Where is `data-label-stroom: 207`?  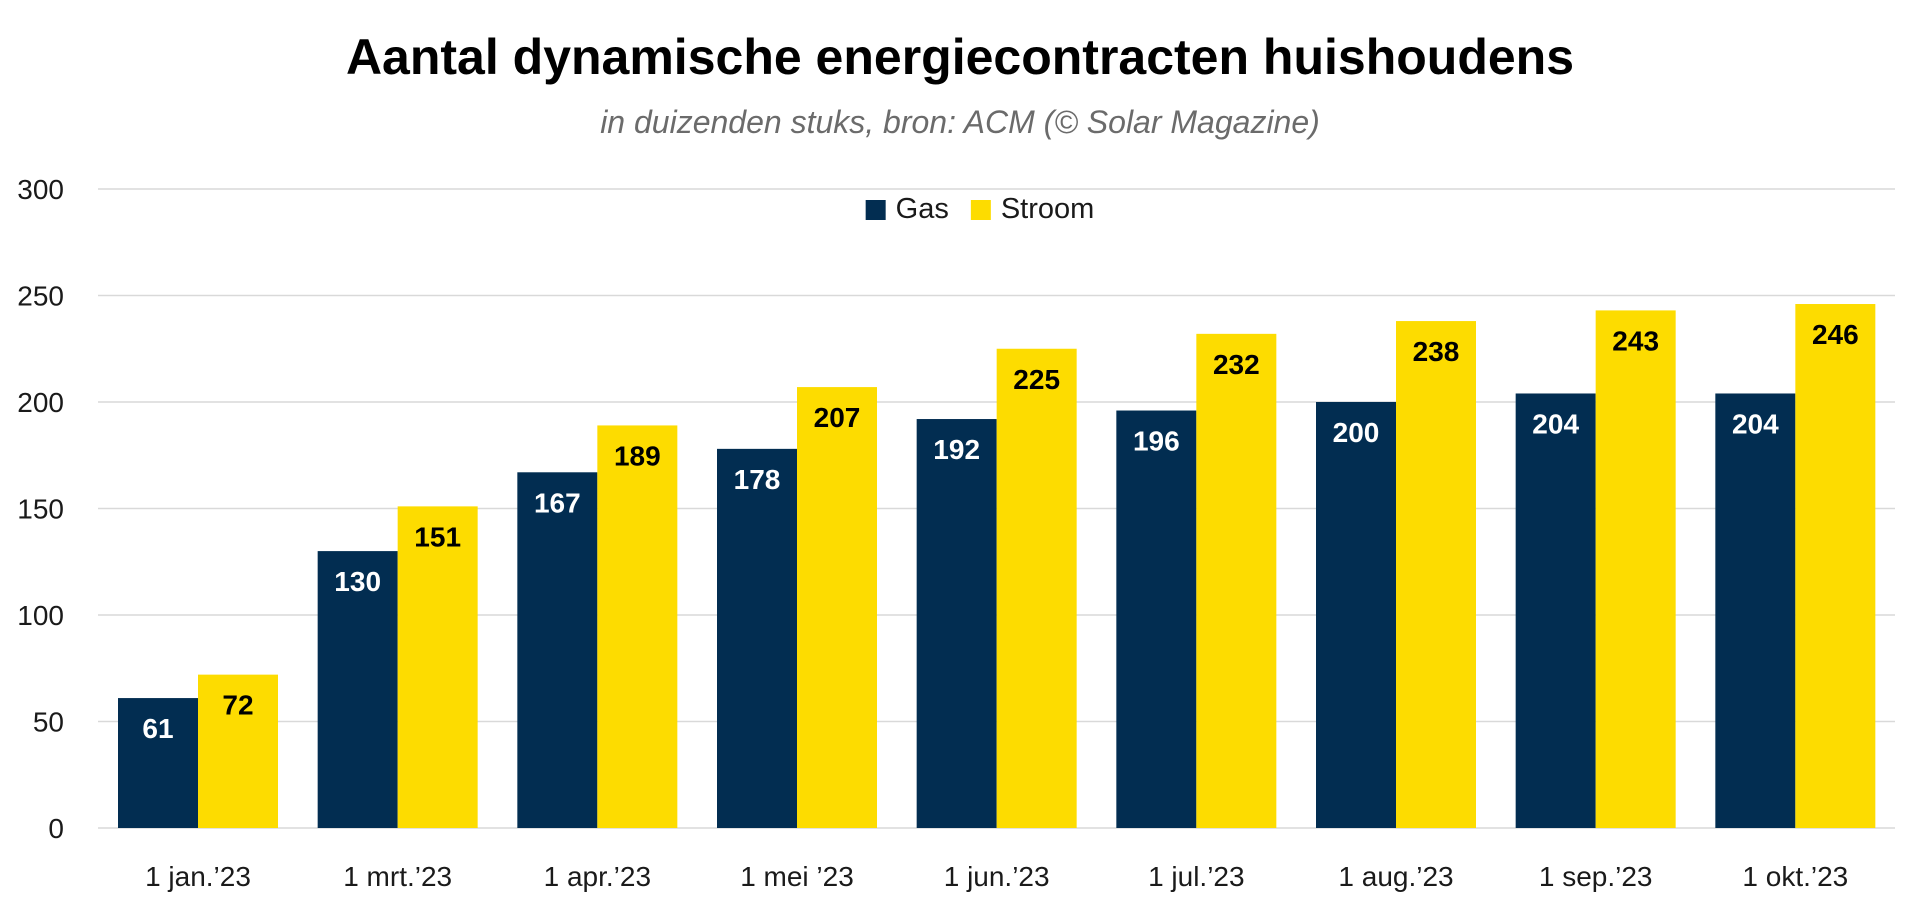
data-label-stroom: 207 is located at coordinates (837, 417).